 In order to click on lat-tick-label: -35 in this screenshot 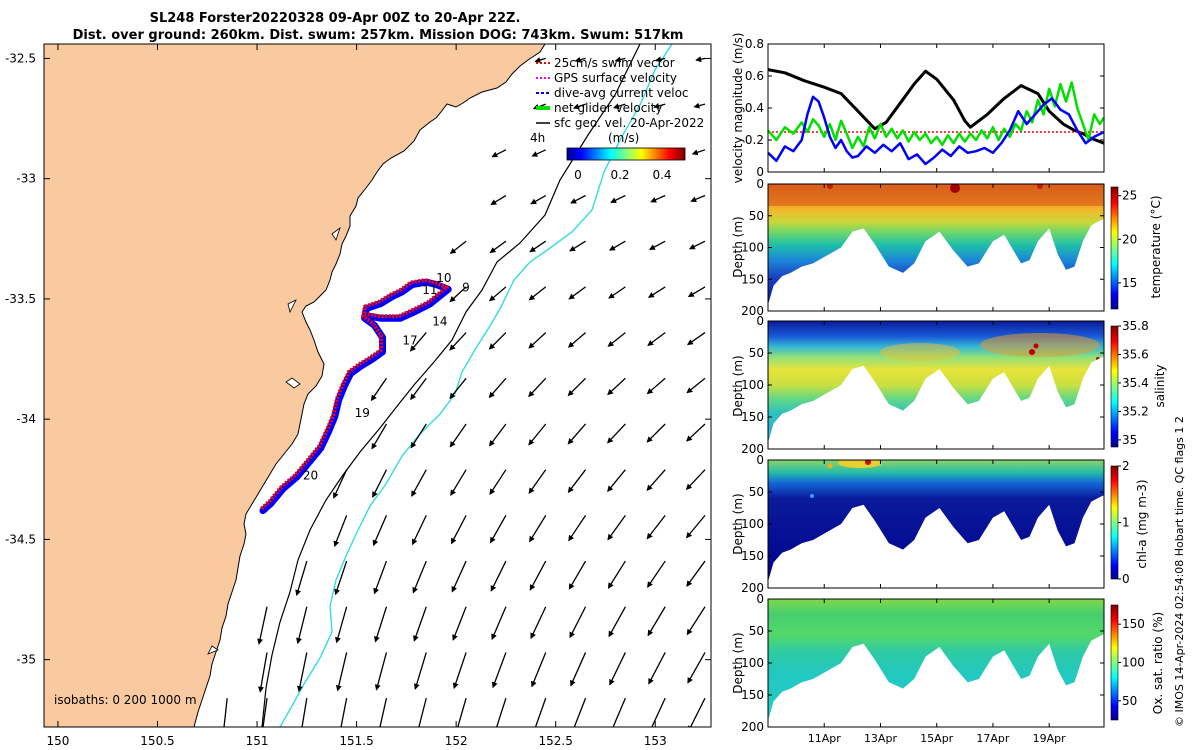, I will do `click(26, 660)`.